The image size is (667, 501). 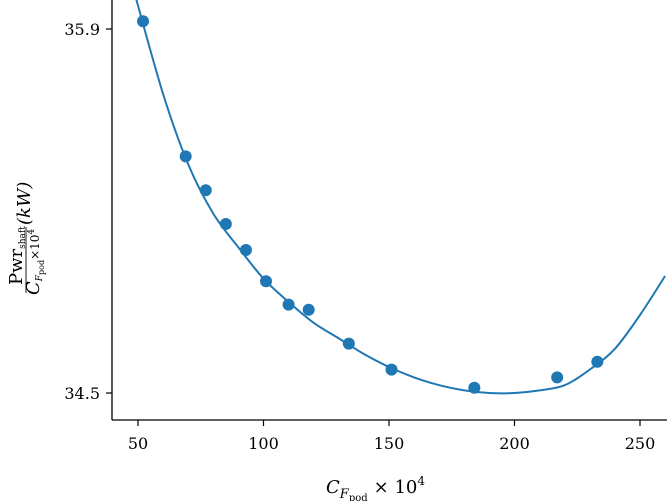 I want to click on svg-text: (kW), so click(x=24, y=203).